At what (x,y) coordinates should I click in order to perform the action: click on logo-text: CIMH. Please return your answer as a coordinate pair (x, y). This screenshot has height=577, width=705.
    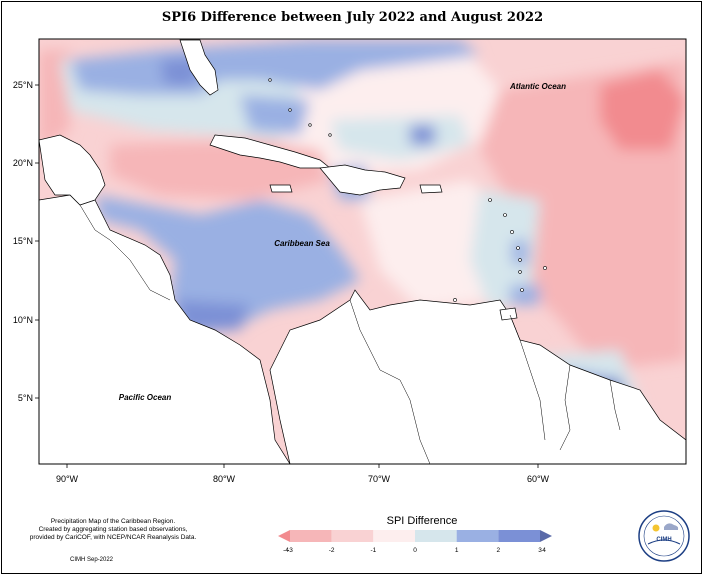
    Looking at the image, I should click on (663, 540).